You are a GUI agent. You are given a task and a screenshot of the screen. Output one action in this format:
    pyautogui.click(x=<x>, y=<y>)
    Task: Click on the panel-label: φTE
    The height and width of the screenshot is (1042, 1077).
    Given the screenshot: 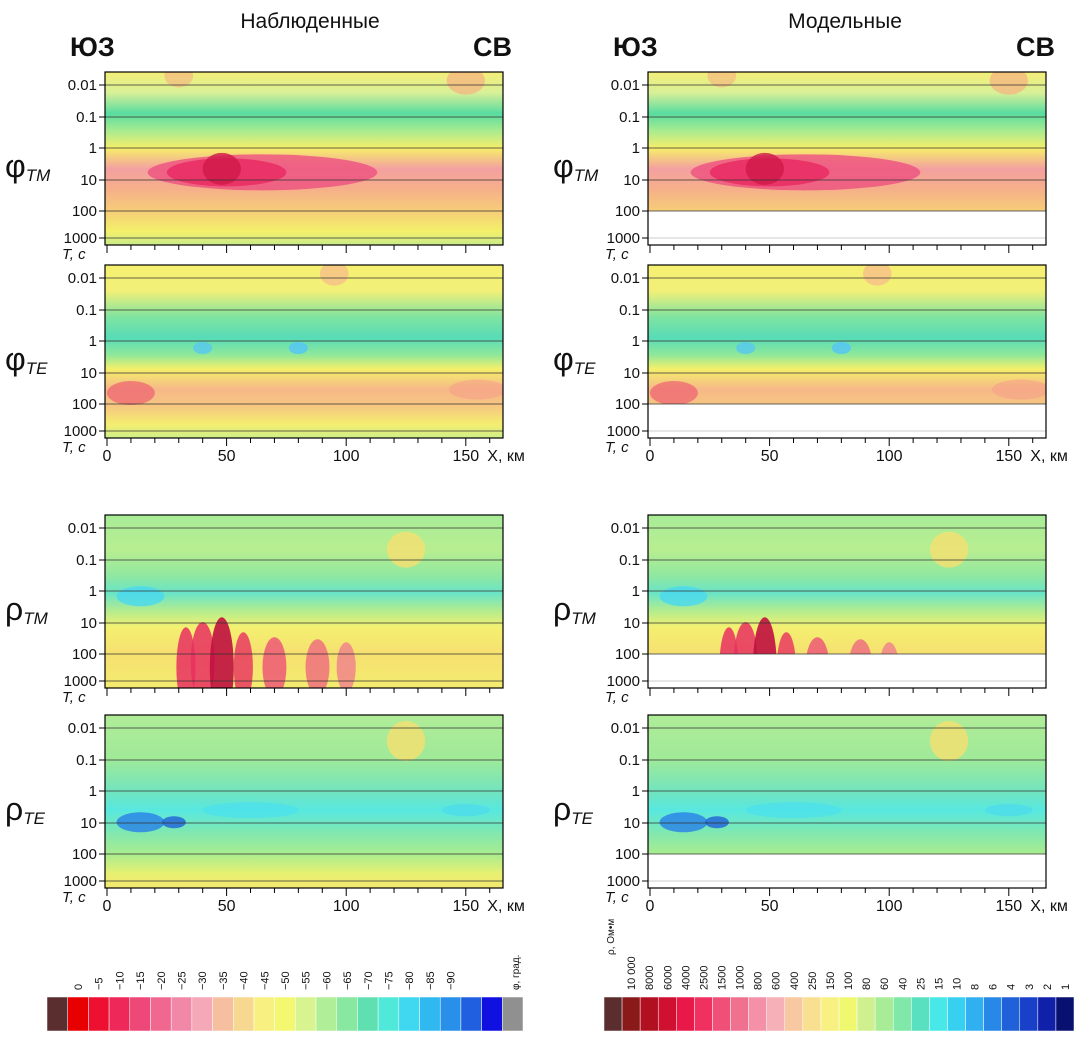 What is the action you would take?
    pyautogui.click(x=574, y=359)
    